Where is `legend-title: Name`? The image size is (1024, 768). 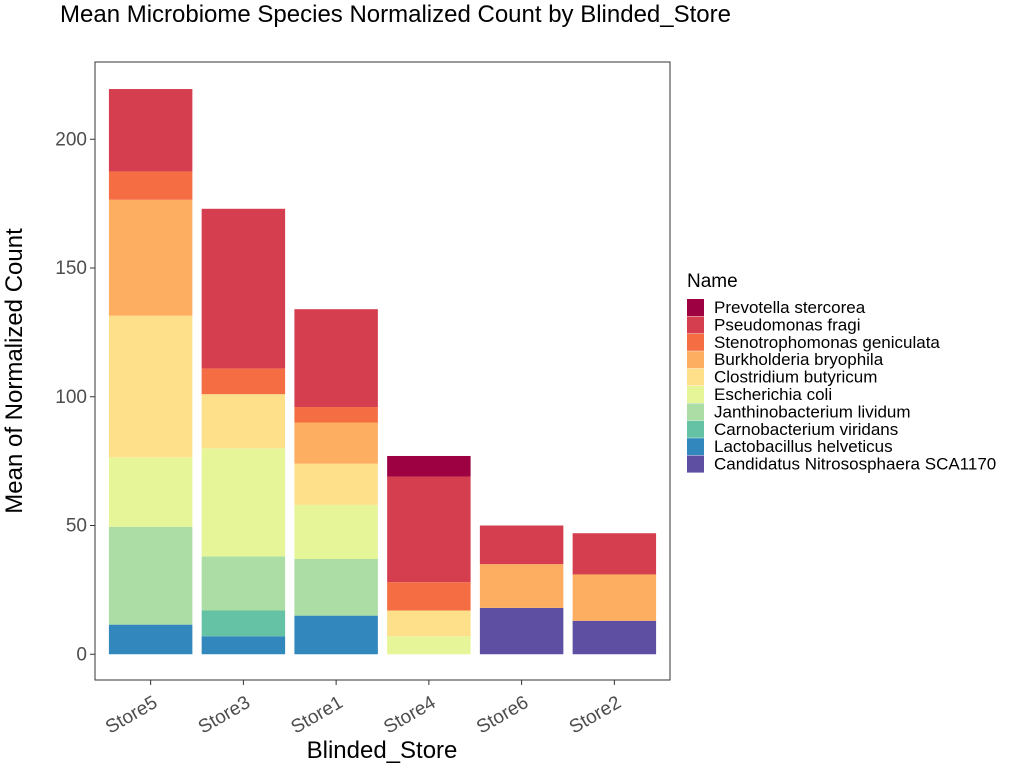
legend-title: Name is located at coordinates (712, 281).